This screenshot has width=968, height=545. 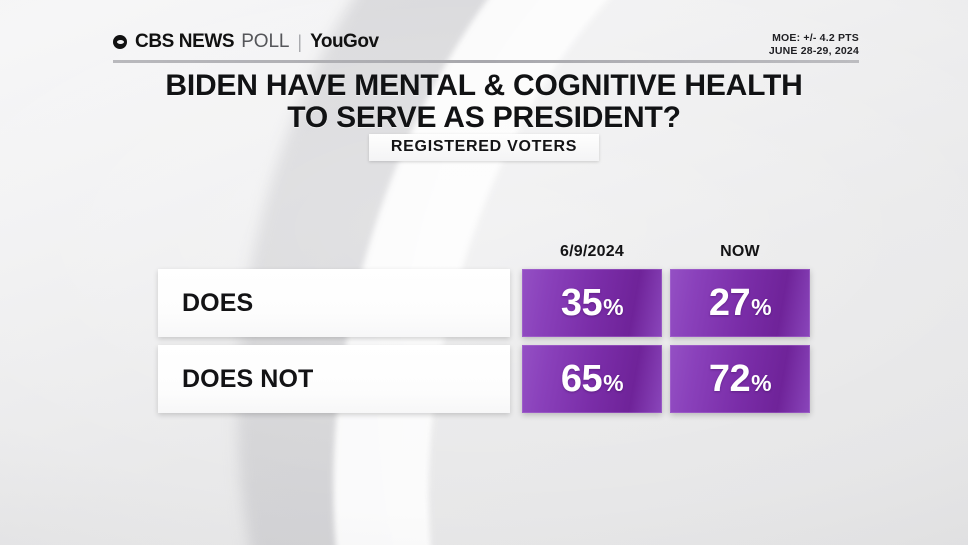 I want to click on margin-of-error: MOE: +/- 4.2 PTS, so click(x=815, y=38).